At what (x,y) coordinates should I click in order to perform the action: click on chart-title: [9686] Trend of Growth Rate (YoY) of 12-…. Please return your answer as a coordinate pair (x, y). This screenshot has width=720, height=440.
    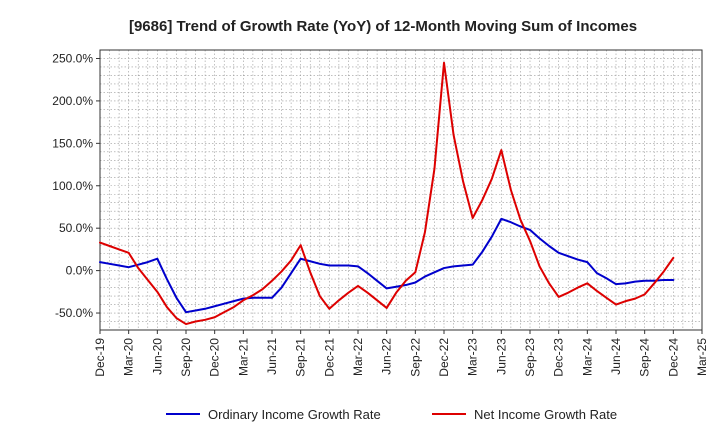
    Looking at the image, I should click on (383, 26).